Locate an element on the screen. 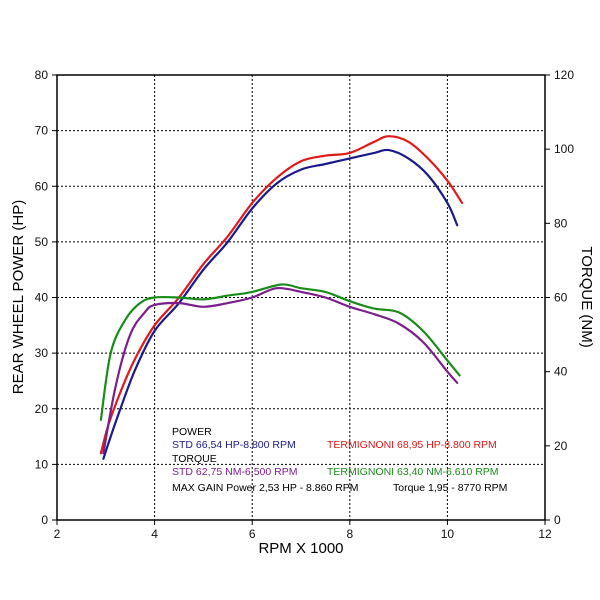 The image size is (600, 600). left-axis-ticks: 0 10 20 30 40 50 60 70 80 is located at coordinates (46, 297).